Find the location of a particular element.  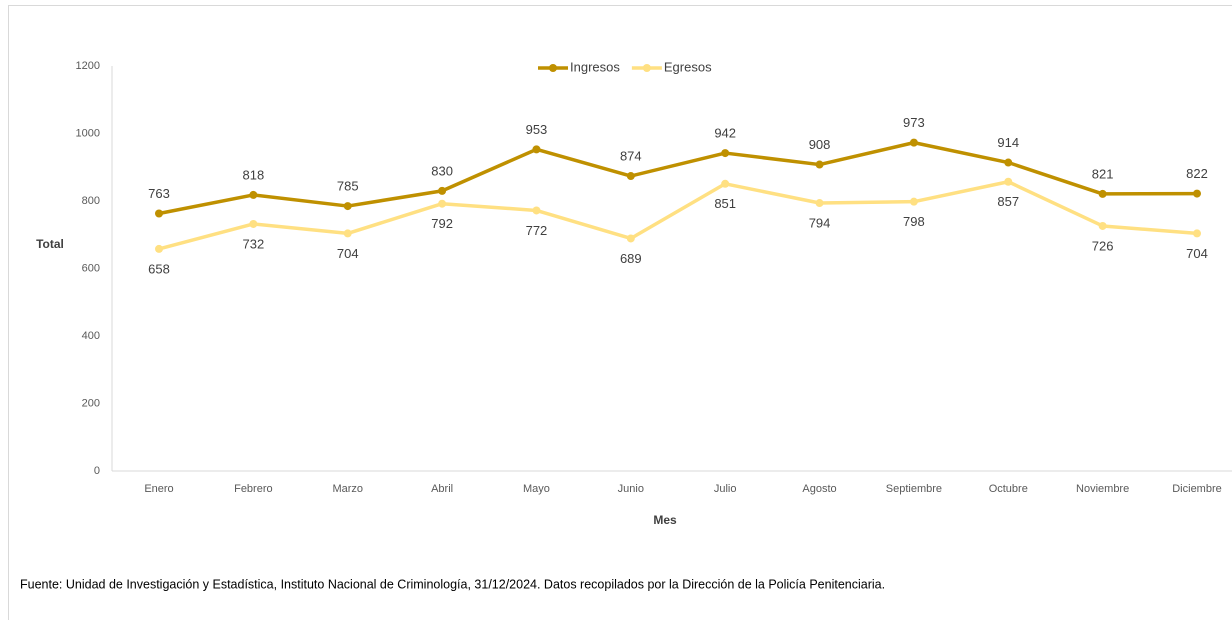

data-label: 973 is located at coordinates (914, 122).